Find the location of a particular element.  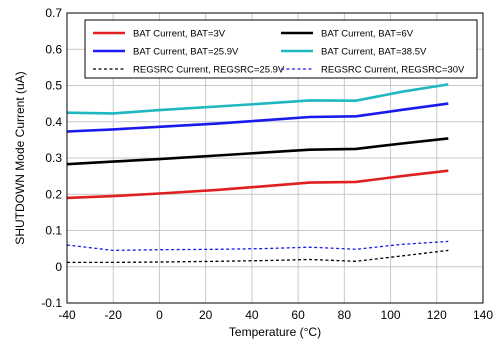

x-tick-label: 100 is located at coordinates (391, 315).